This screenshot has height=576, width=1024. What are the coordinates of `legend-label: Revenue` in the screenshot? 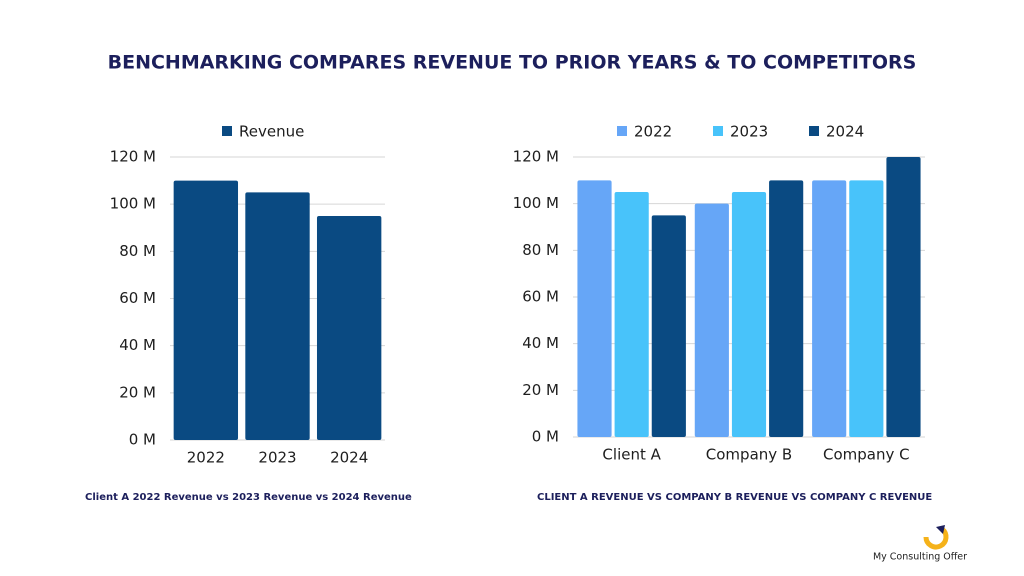 It's located at (271, 132).